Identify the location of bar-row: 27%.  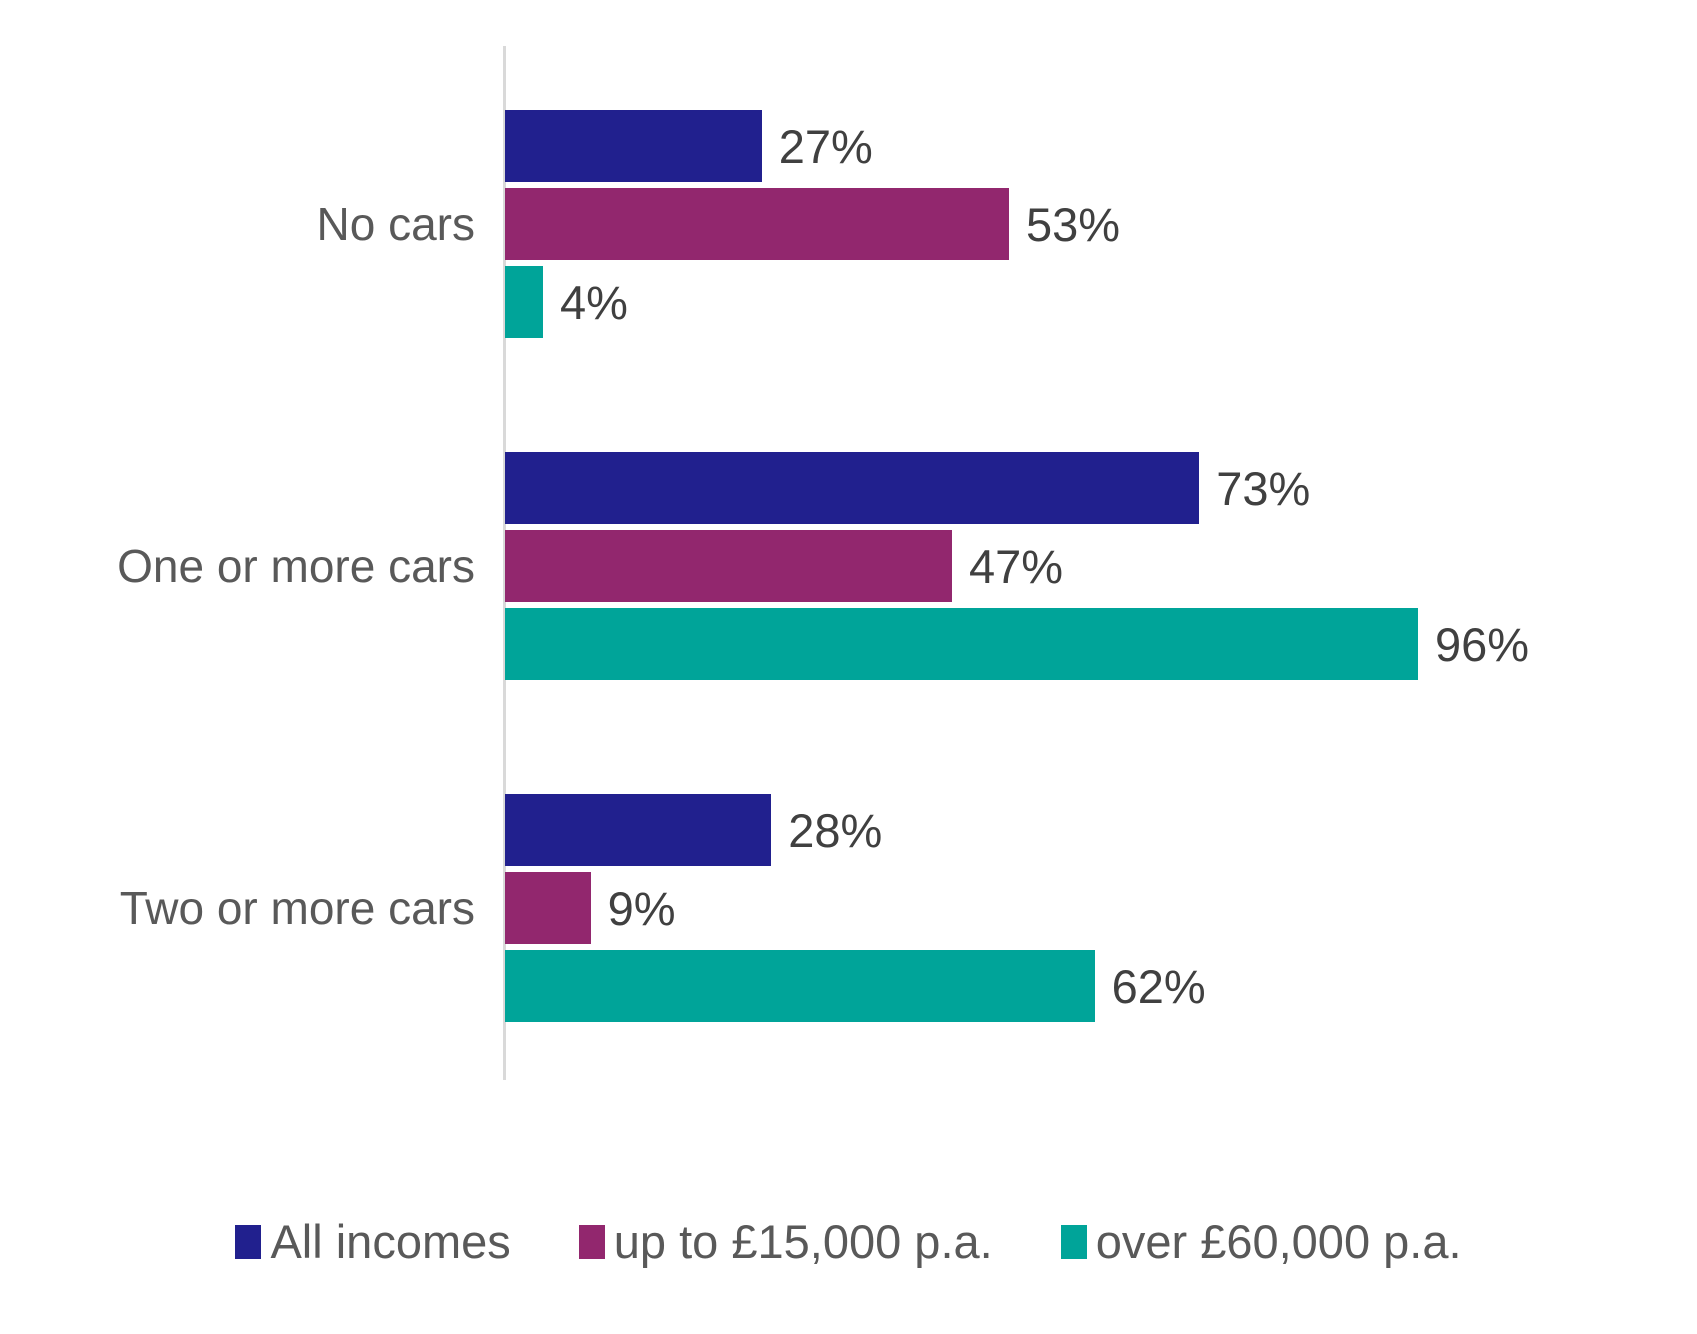
(689, 146).